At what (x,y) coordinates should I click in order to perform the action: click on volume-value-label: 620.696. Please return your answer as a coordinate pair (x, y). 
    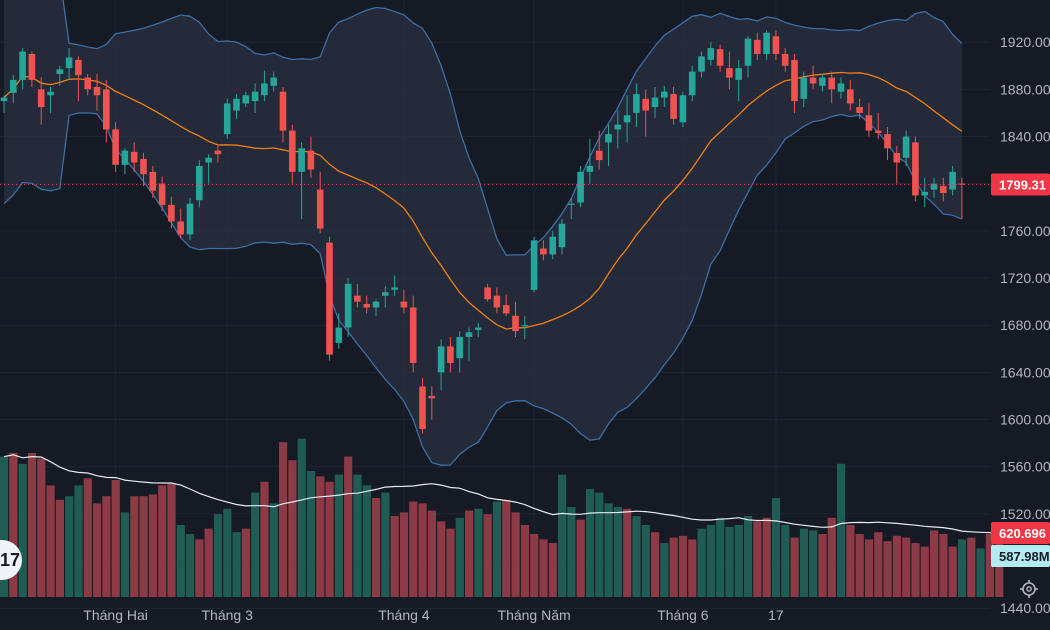
    Looking at the image, I should click on (1022, 533).